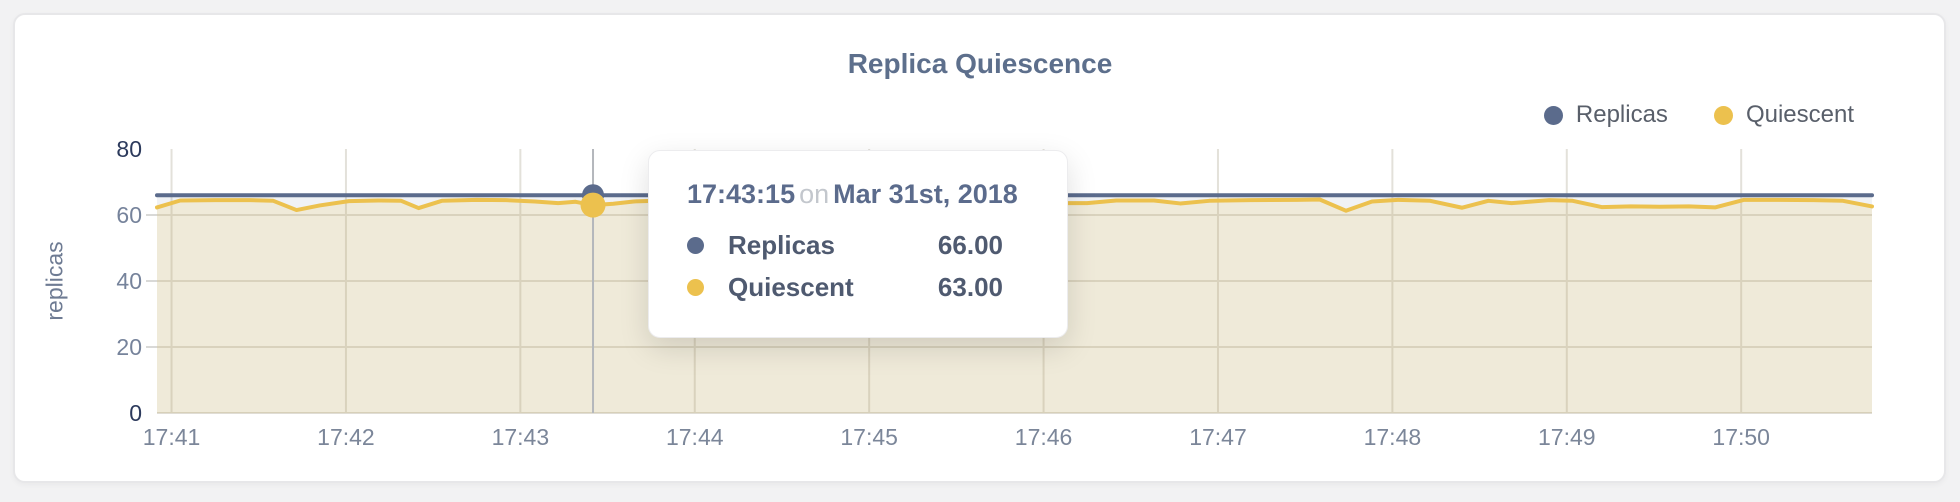  I want to click on legend-label-quiescent: Quiescent, so click(1799, 114).